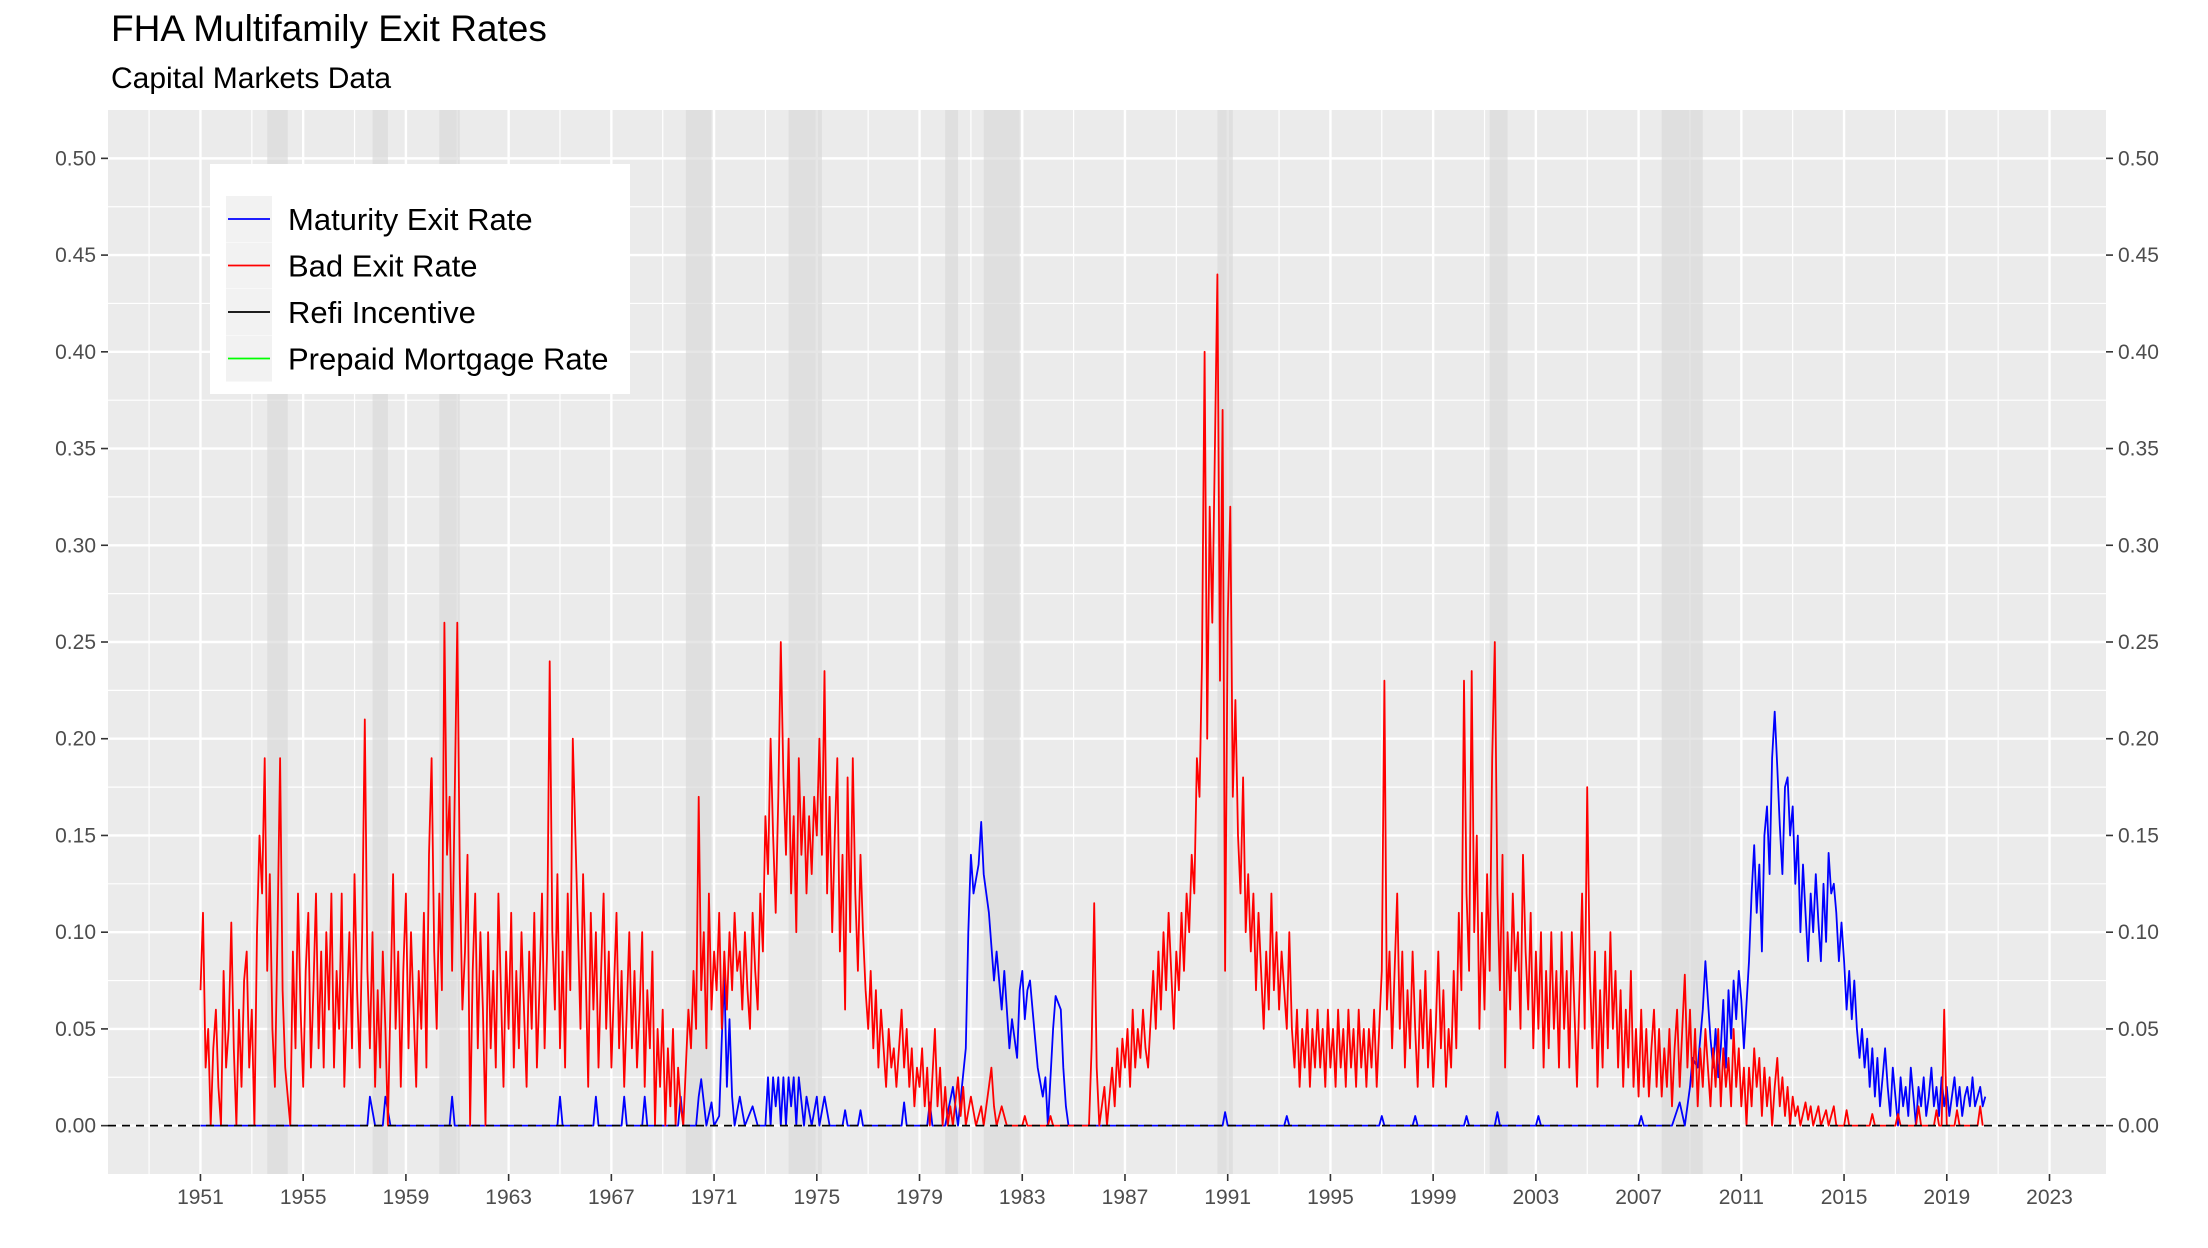 The width and height of the screenshot is (2208, 1248). What do you see at coordinates (1330, 1197) in the screenshot?
I see `x-tick-label: 1995` at bounding box center [1330, 1197].